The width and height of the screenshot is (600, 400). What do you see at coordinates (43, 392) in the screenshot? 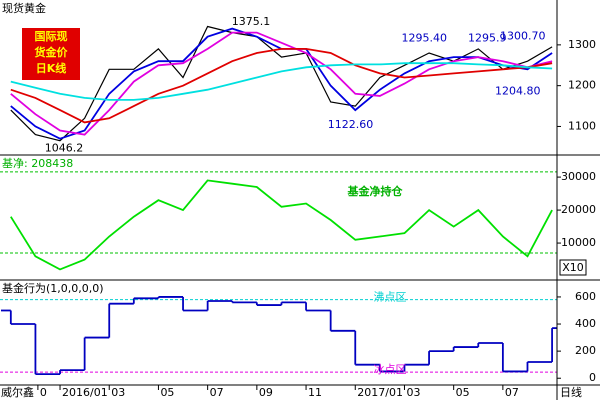
I see `x-tick-label: 0` at bounding box center [43, 392].